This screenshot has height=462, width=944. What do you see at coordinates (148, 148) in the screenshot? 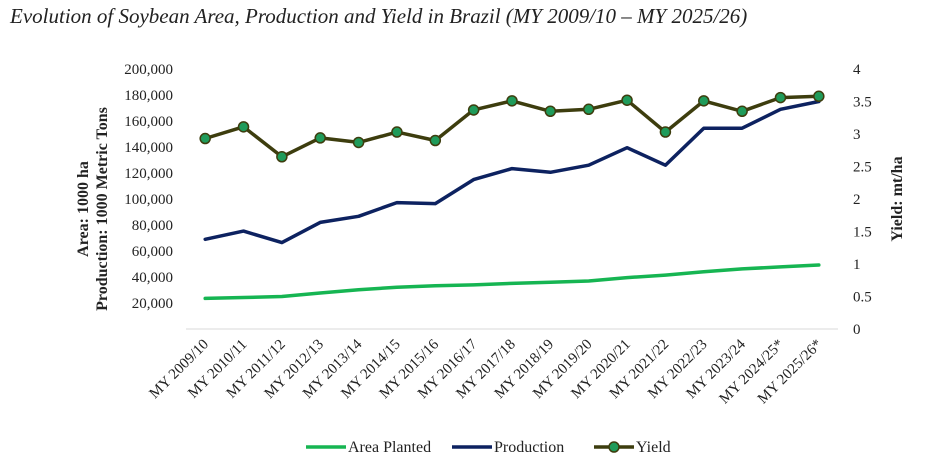
I see `y-left-tick-label: 140,000` at bounding box center [148, 148].